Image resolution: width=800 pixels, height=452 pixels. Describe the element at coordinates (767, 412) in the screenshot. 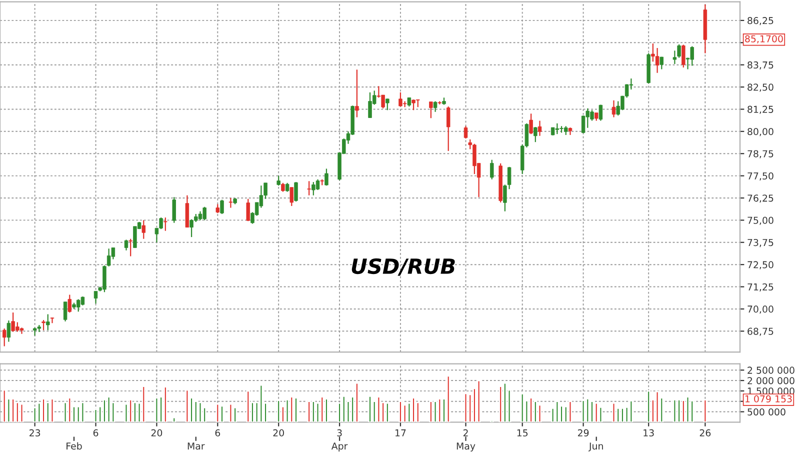

I see `y-tick-label: 500 000` at that location.